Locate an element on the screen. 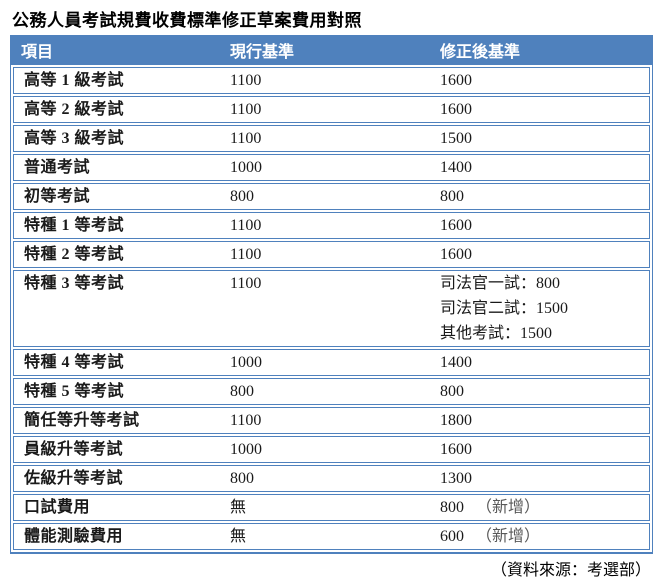  revised-fee-cell: 1300 is located at coordinates (456, 478).